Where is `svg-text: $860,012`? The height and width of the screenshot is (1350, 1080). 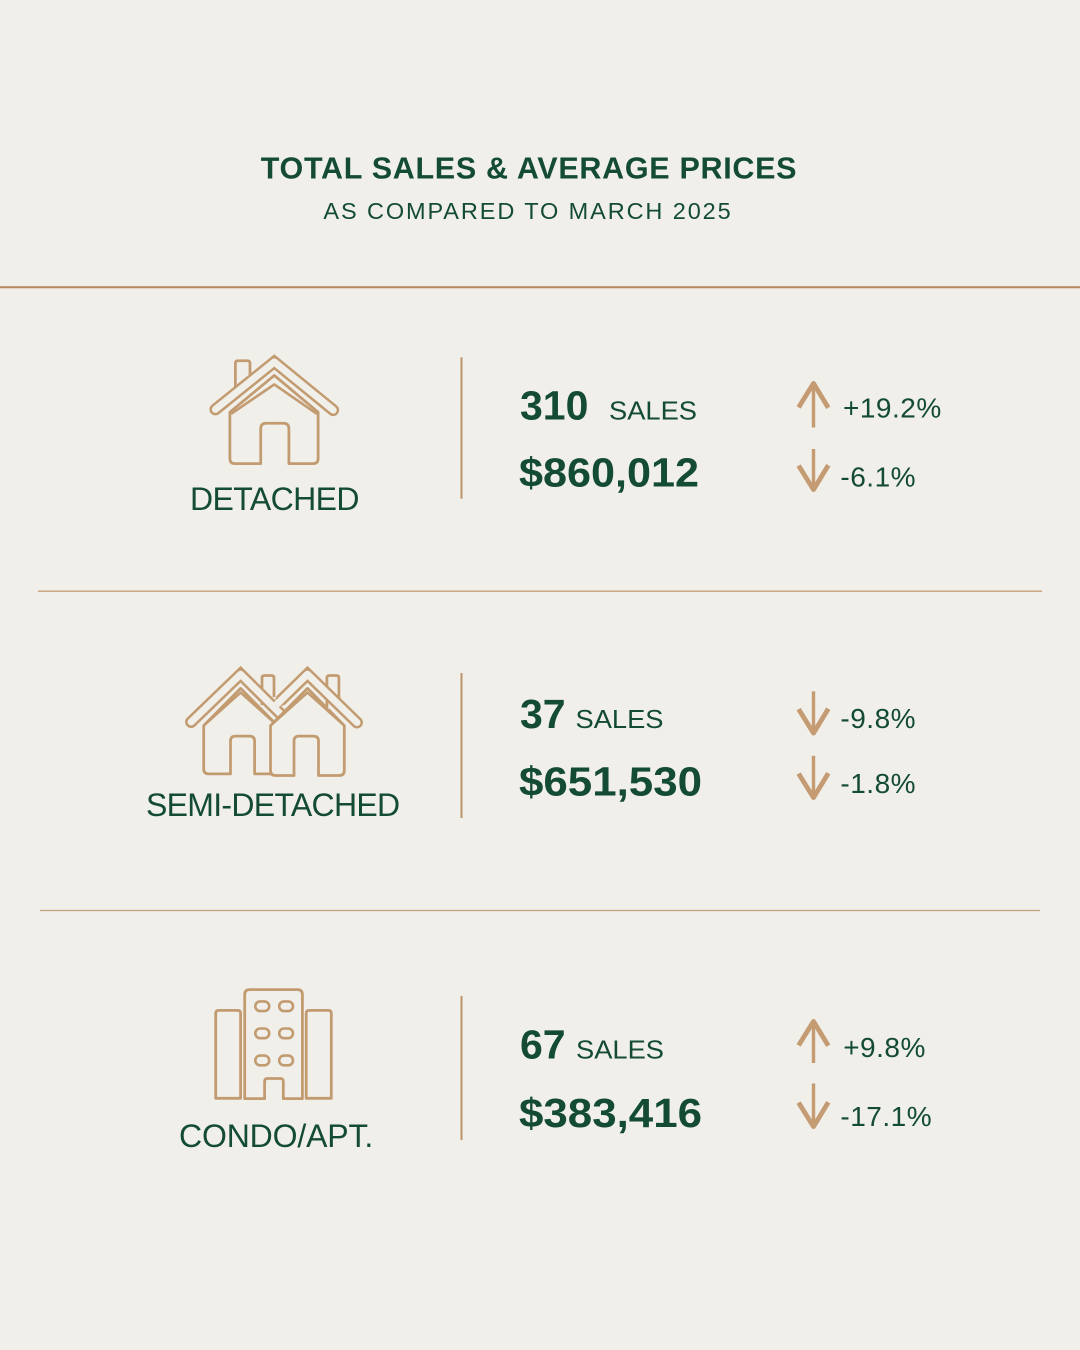 svg-text: $860,012 is located at coordinates (609, 473).